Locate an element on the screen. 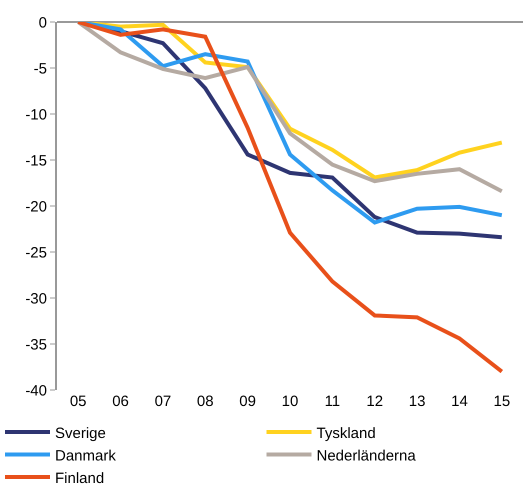 This screenshot has height=499, width=528. legend-label: Tyskland is located at coordinates (346, 433).